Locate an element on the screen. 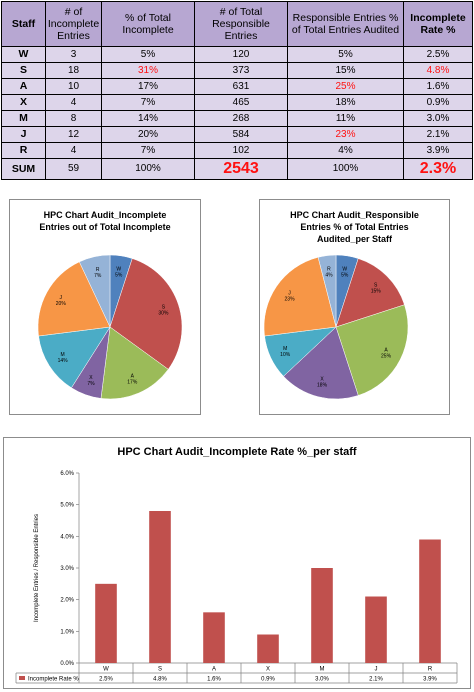 The width and height of the screenshot is (474, 692). pie-slice-value-label: 14% is located at coordinates (63, 361).